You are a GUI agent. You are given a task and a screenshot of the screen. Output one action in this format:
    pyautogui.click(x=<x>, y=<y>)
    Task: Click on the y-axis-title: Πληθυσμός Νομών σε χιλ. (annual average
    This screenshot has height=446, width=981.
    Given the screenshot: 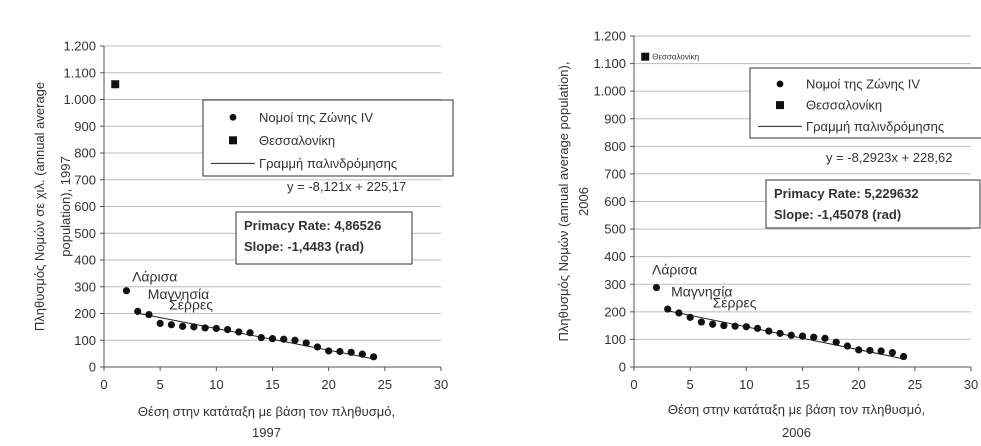 What is the action you would take?
    pyautogui.click(x=39, y=206)
    